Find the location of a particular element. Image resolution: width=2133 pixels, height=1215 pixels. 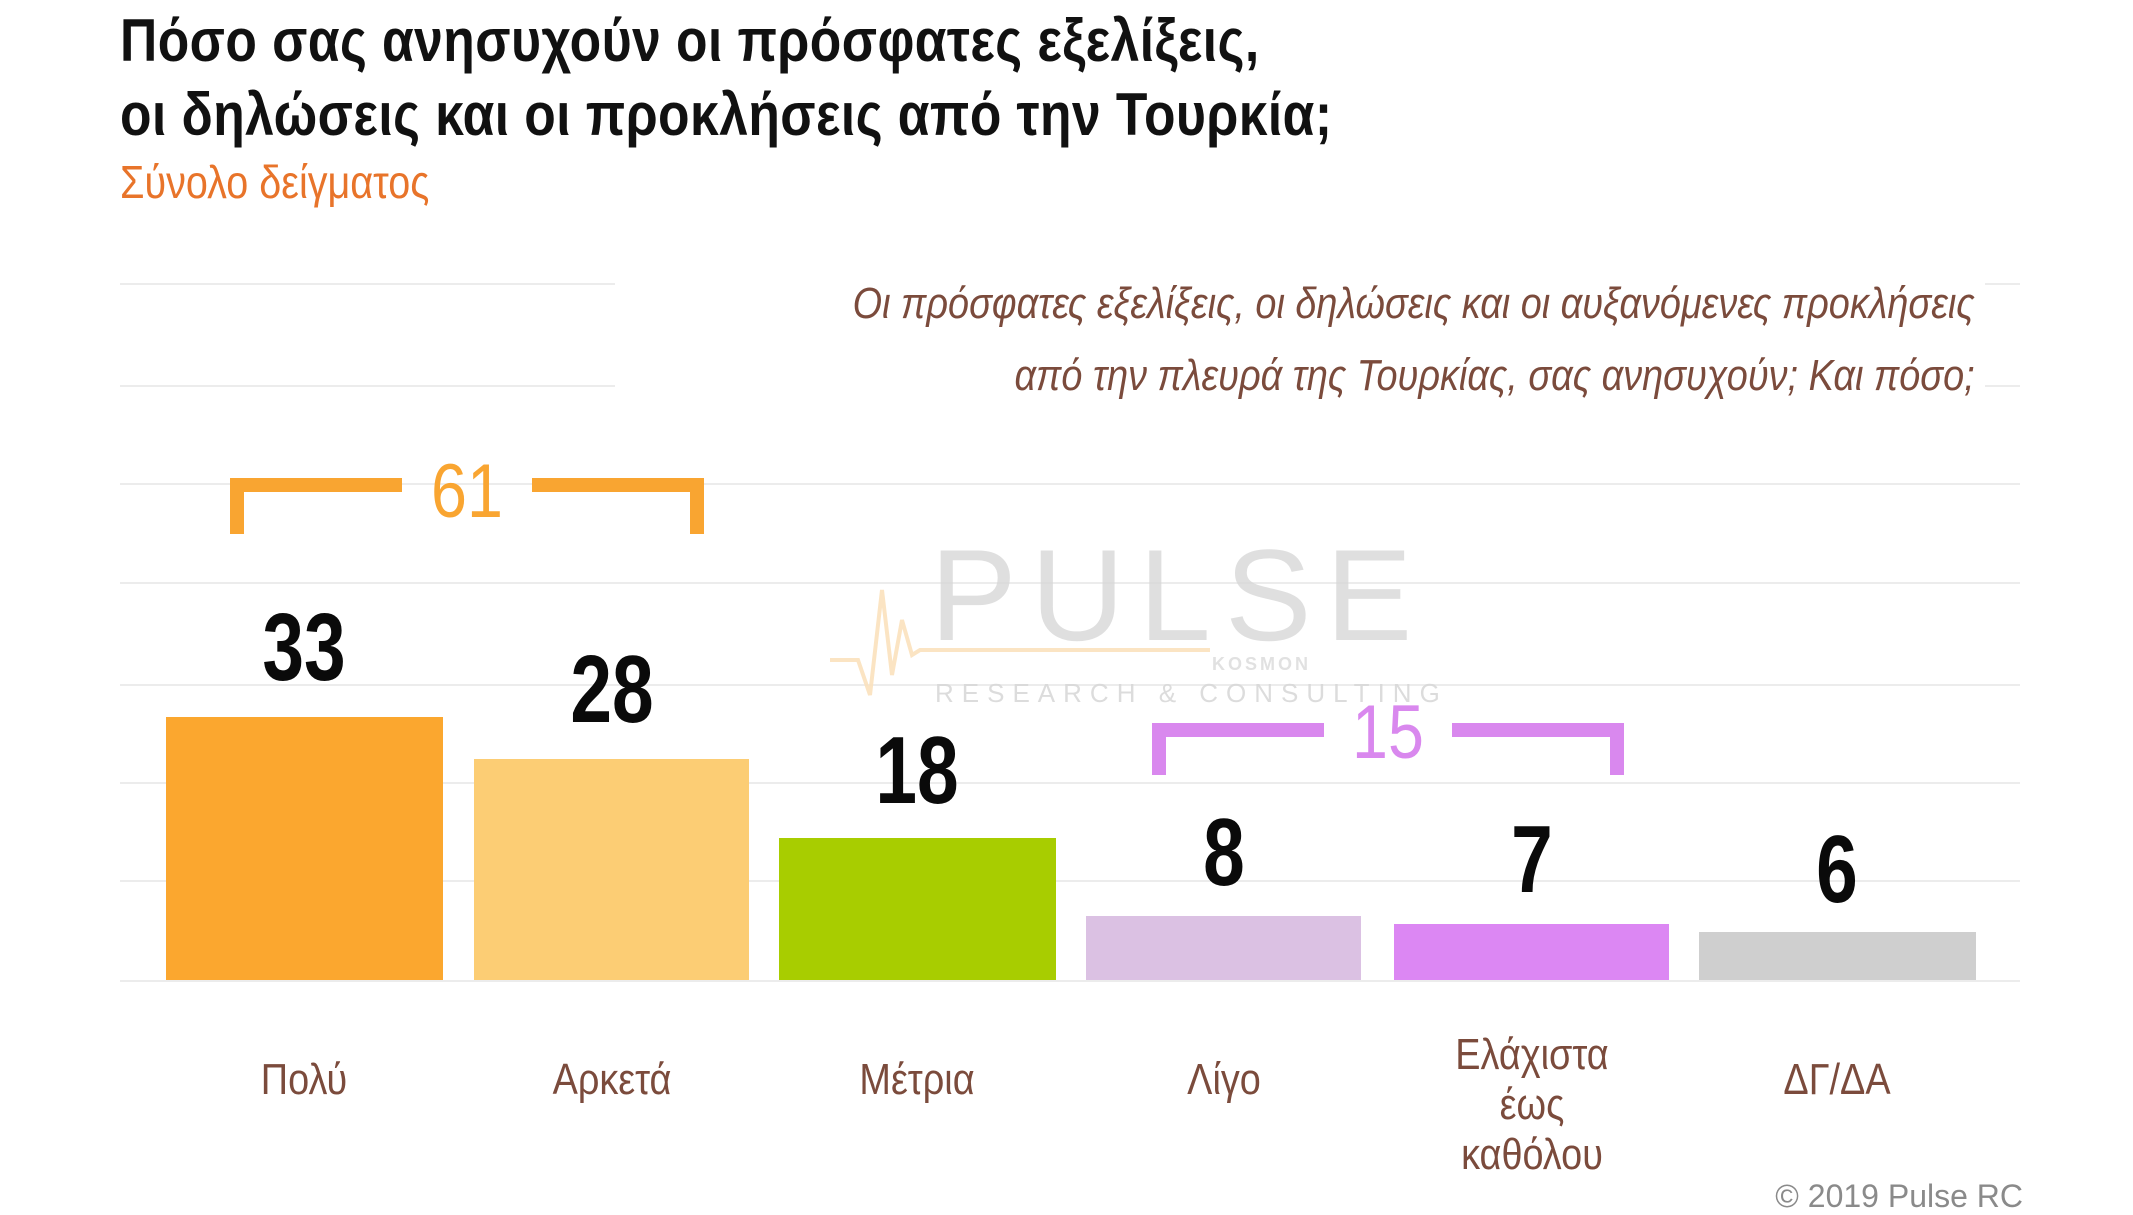

x-axis-label: Λίγο is located at coordinates (1224, 1079).